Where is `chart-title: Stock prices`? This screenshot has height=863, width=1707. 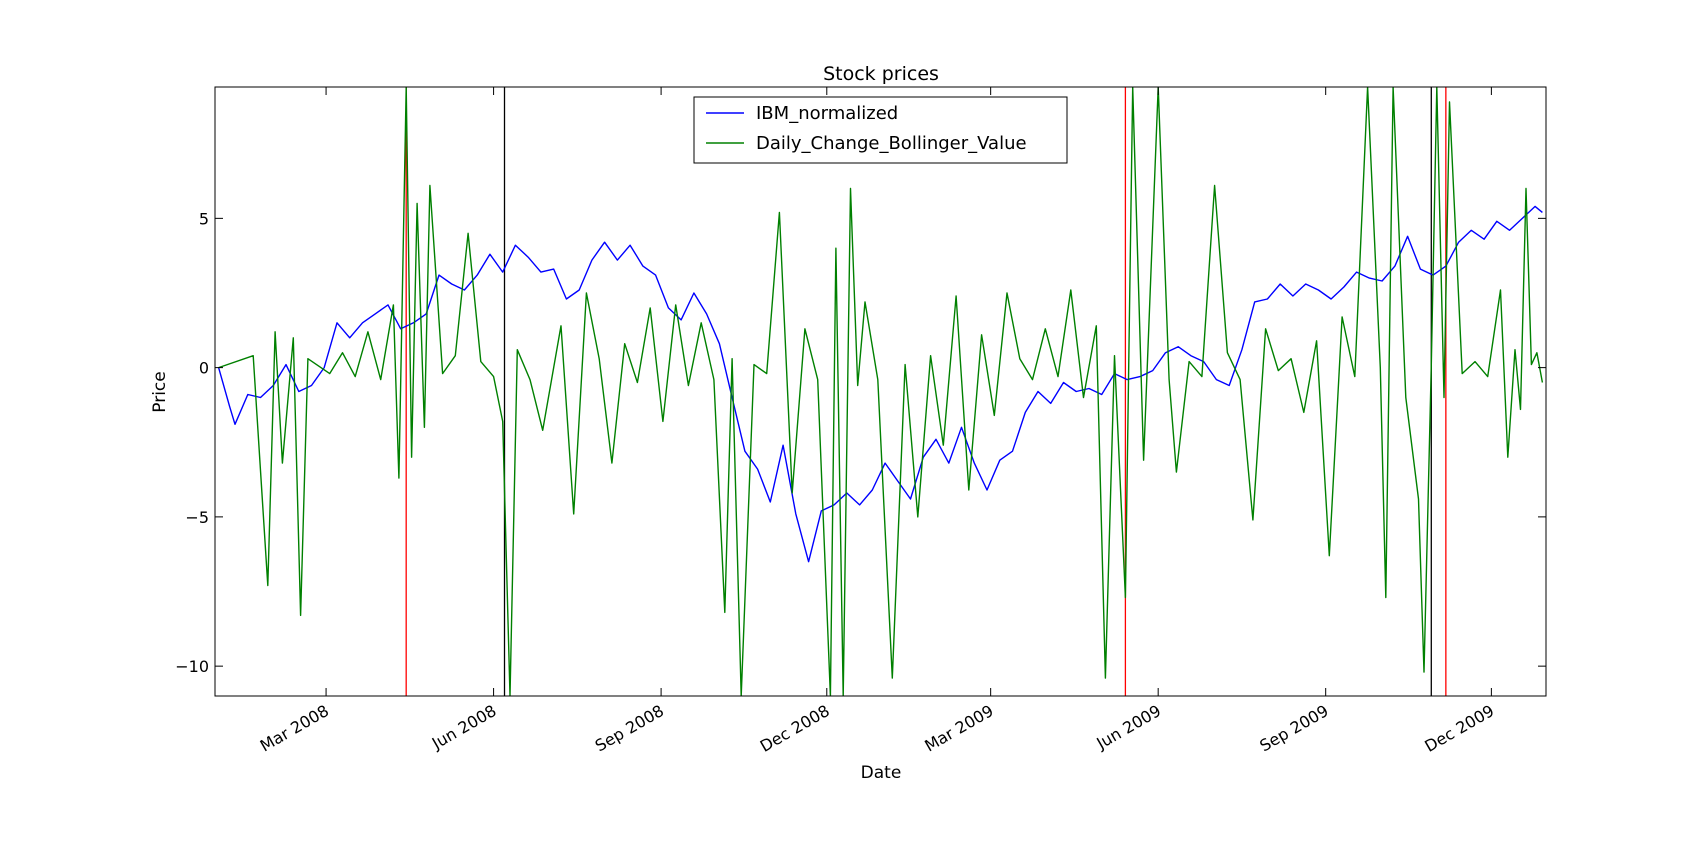
chart-title: Stock prices is located at coordinates (881, 74).